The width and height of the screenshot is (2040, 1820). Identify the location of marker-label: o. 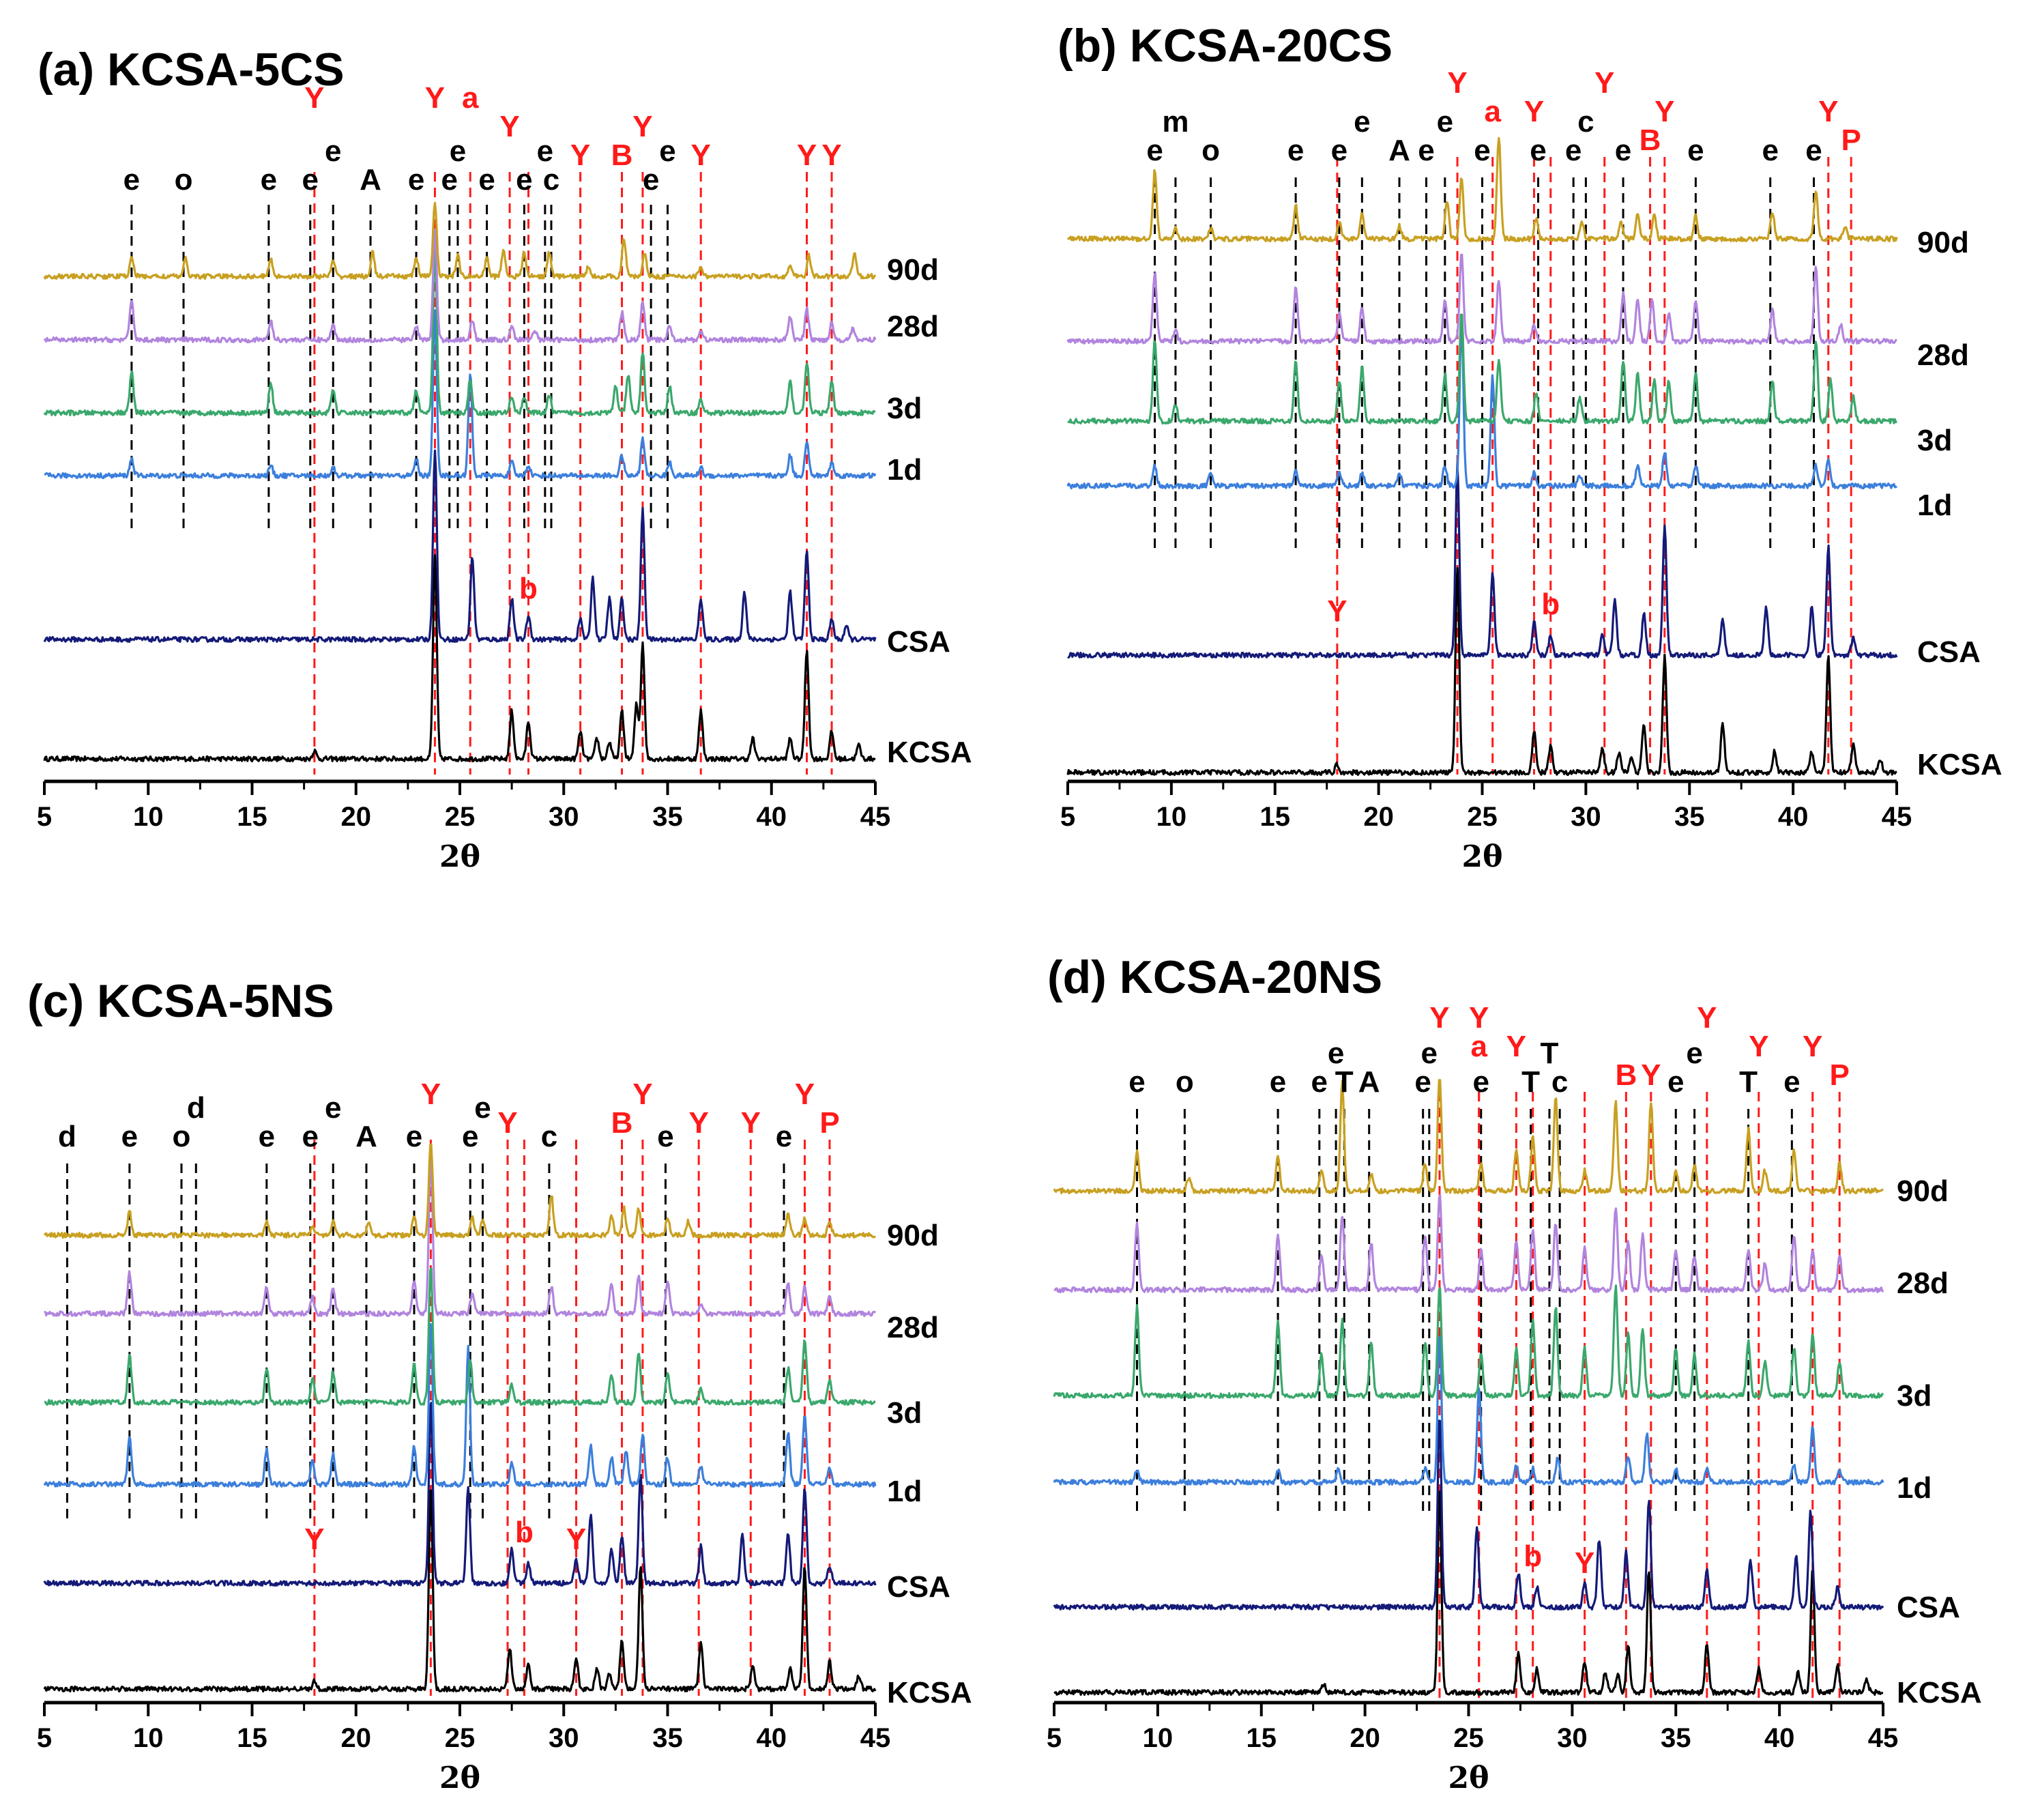
(1185, 1082).